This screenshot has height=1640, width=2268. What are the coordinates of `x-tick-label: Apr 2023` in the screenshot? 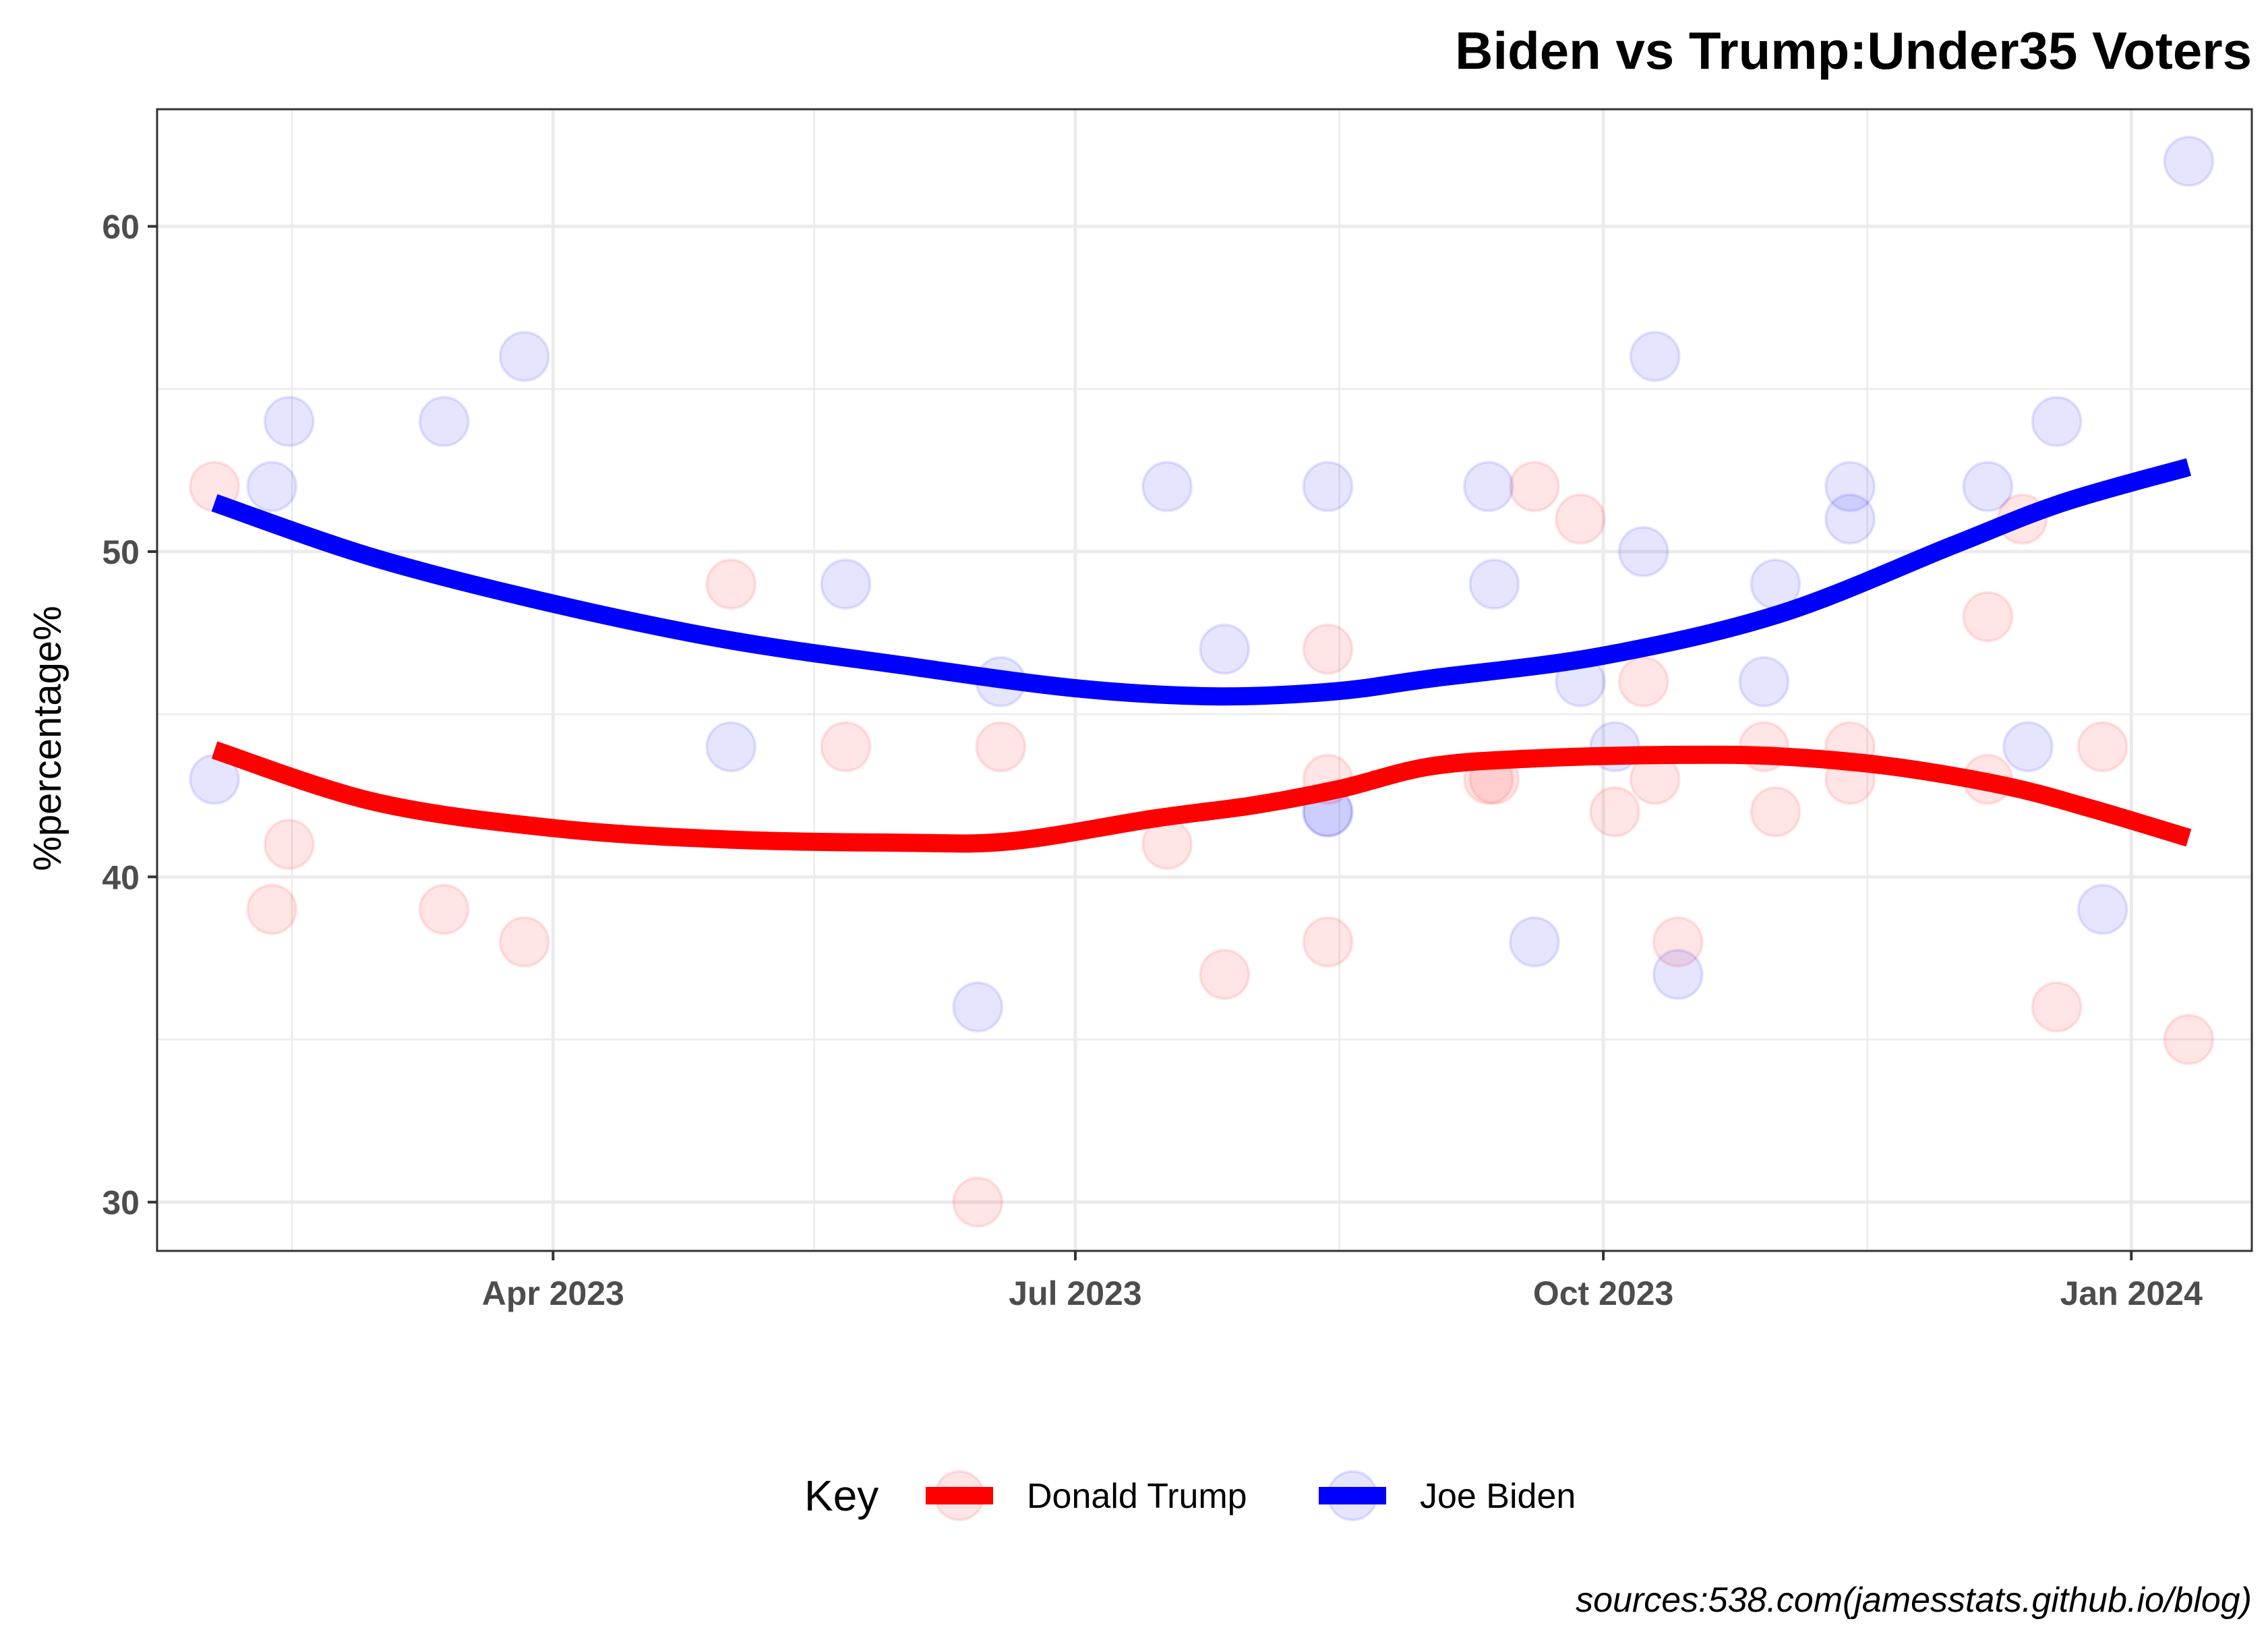 It's located at (553, 1293).